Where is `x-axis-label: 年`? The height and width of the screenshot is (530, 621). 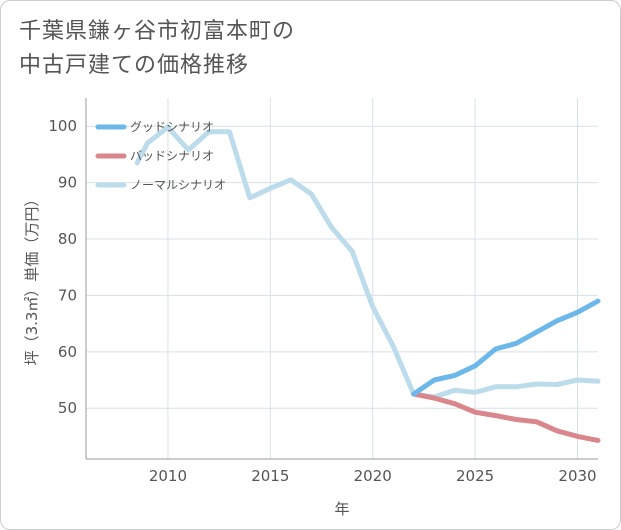 x-axis-label: 年 is located at coordinates (341, 509).